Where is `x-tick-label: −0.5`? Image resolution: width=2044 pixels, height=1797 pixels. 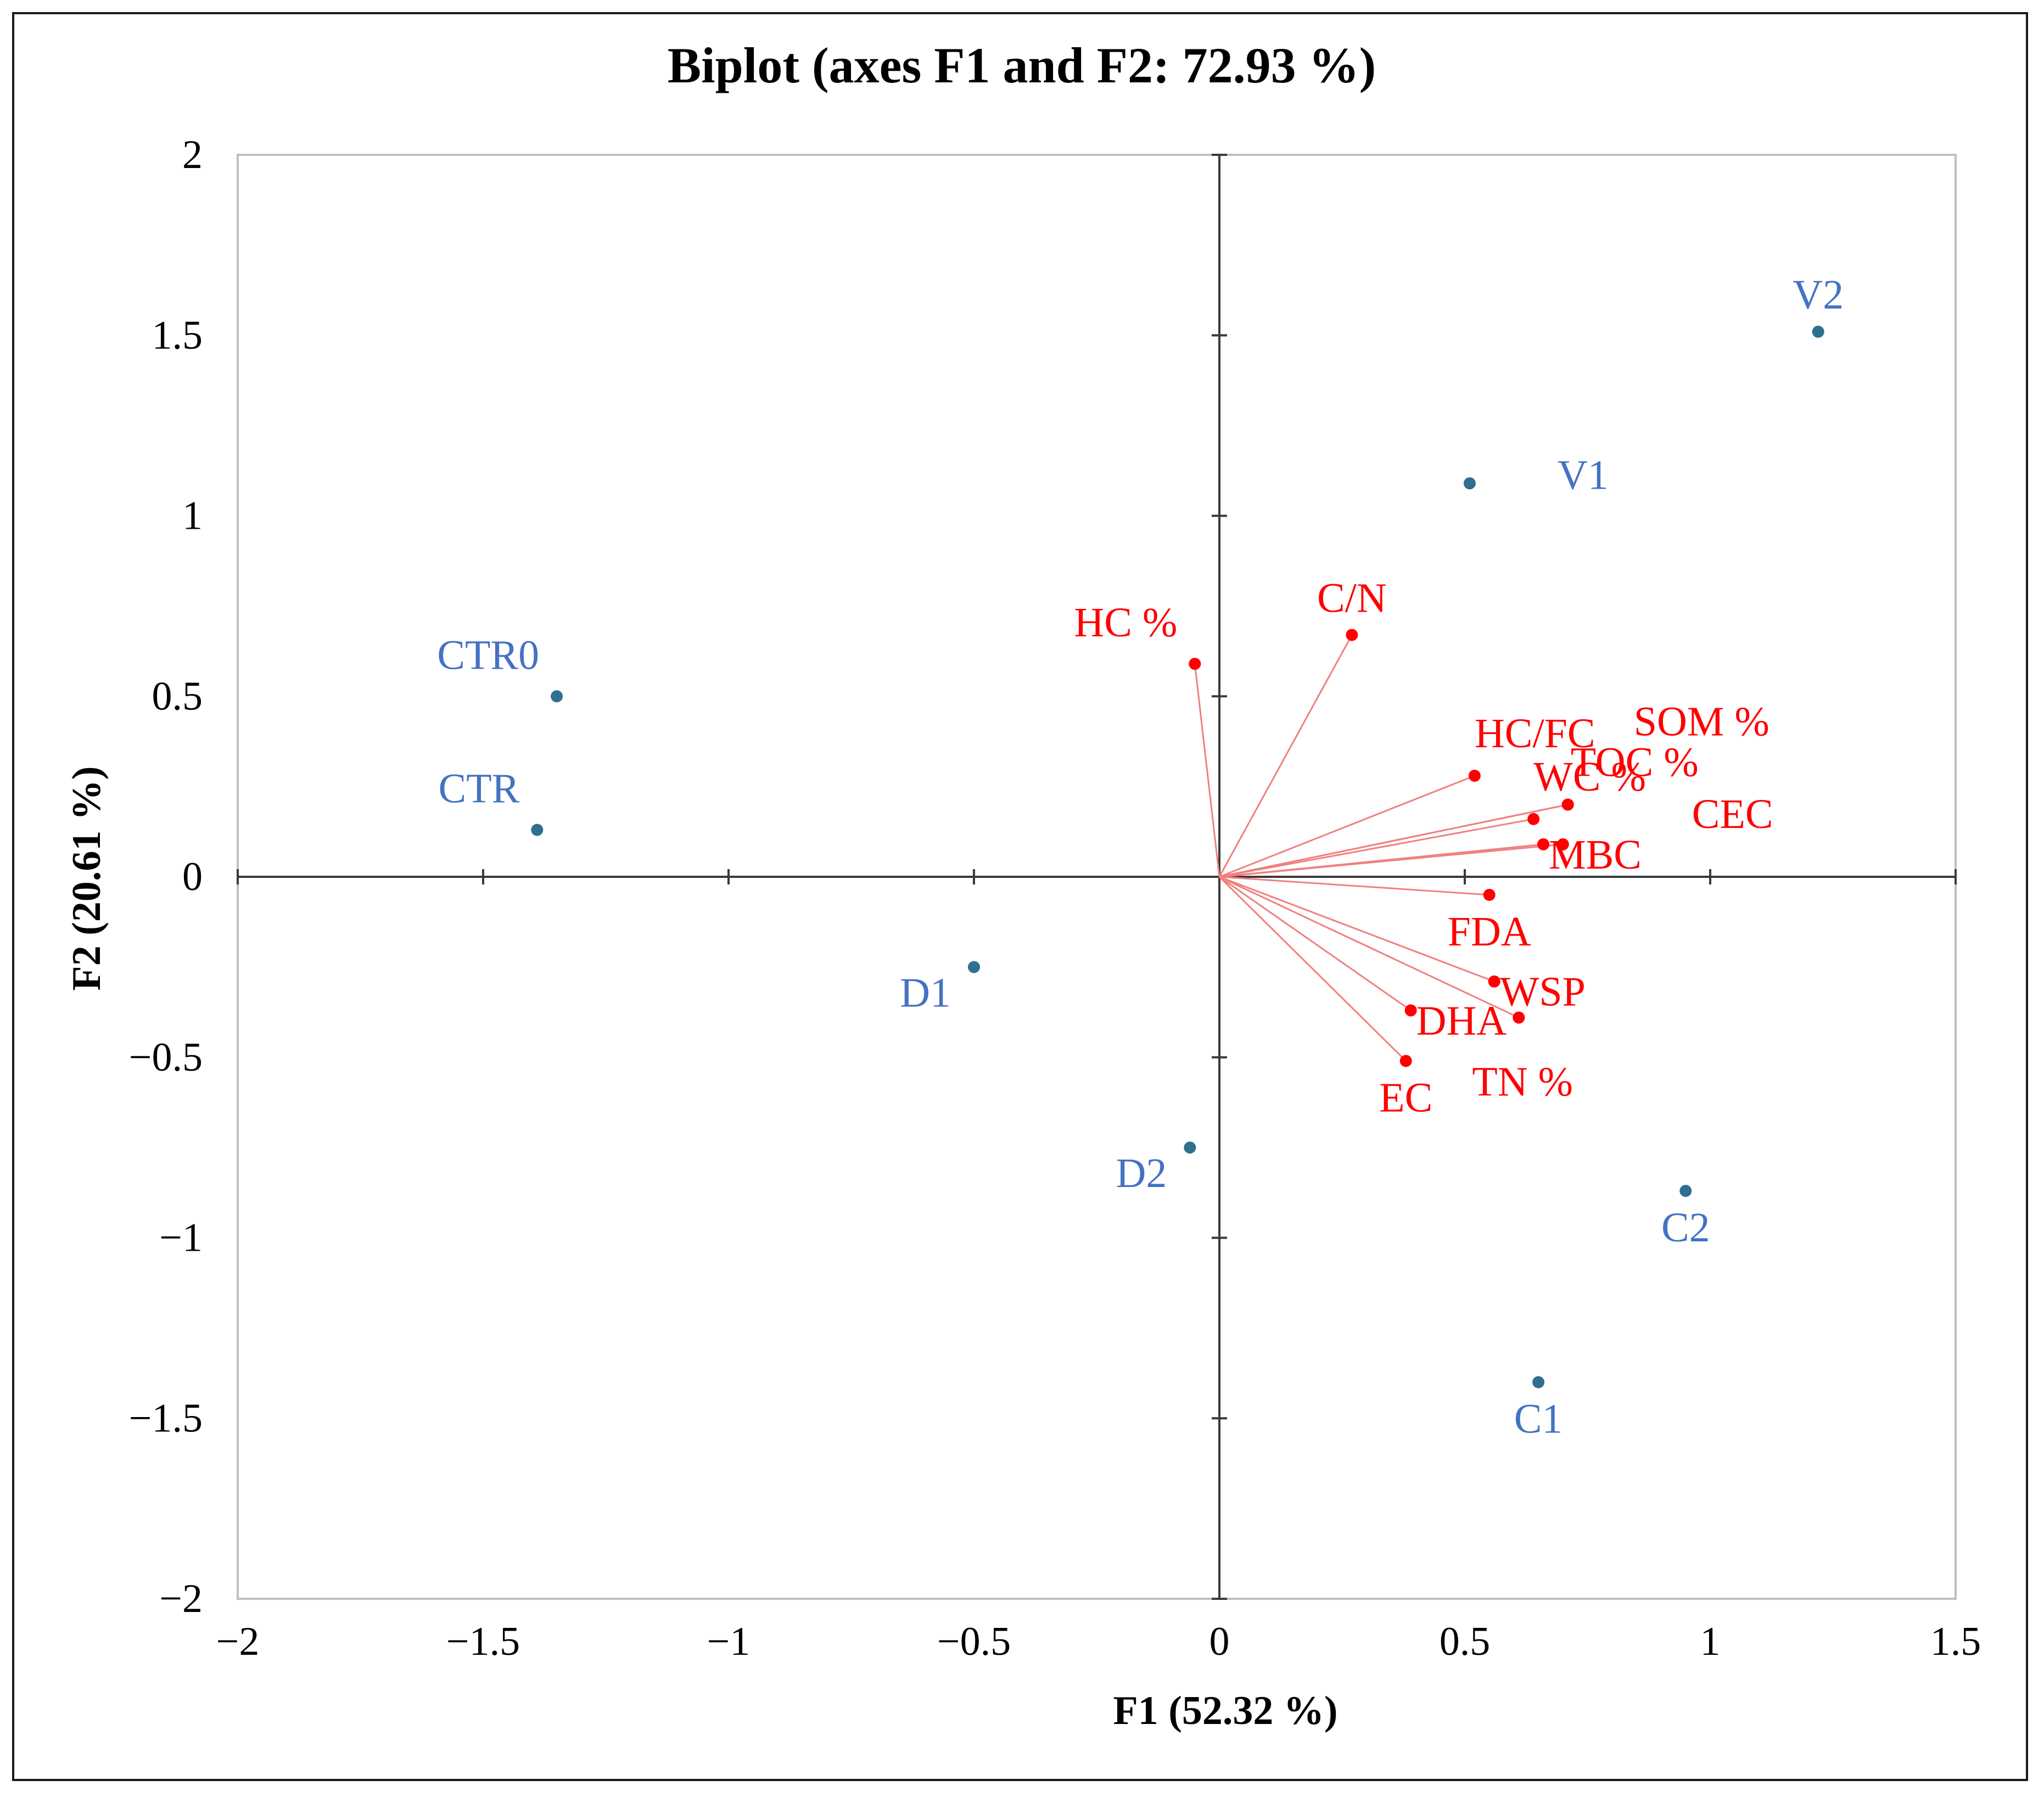 x-tick-label: −0.5 is located at coordinates (974, 1641).